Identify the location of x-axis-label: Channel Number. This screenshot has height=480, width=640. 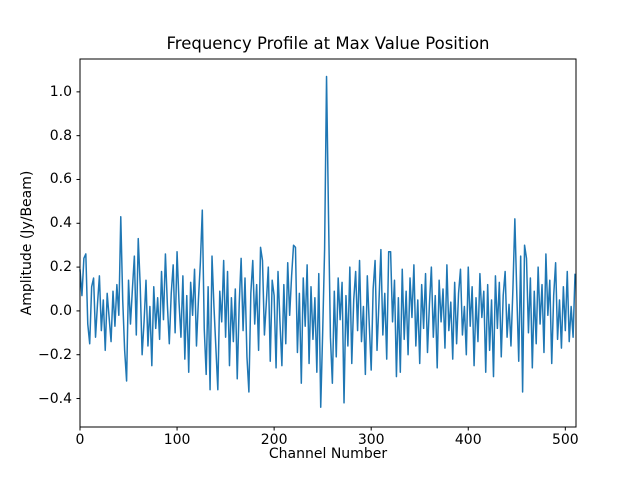
(328, 454).